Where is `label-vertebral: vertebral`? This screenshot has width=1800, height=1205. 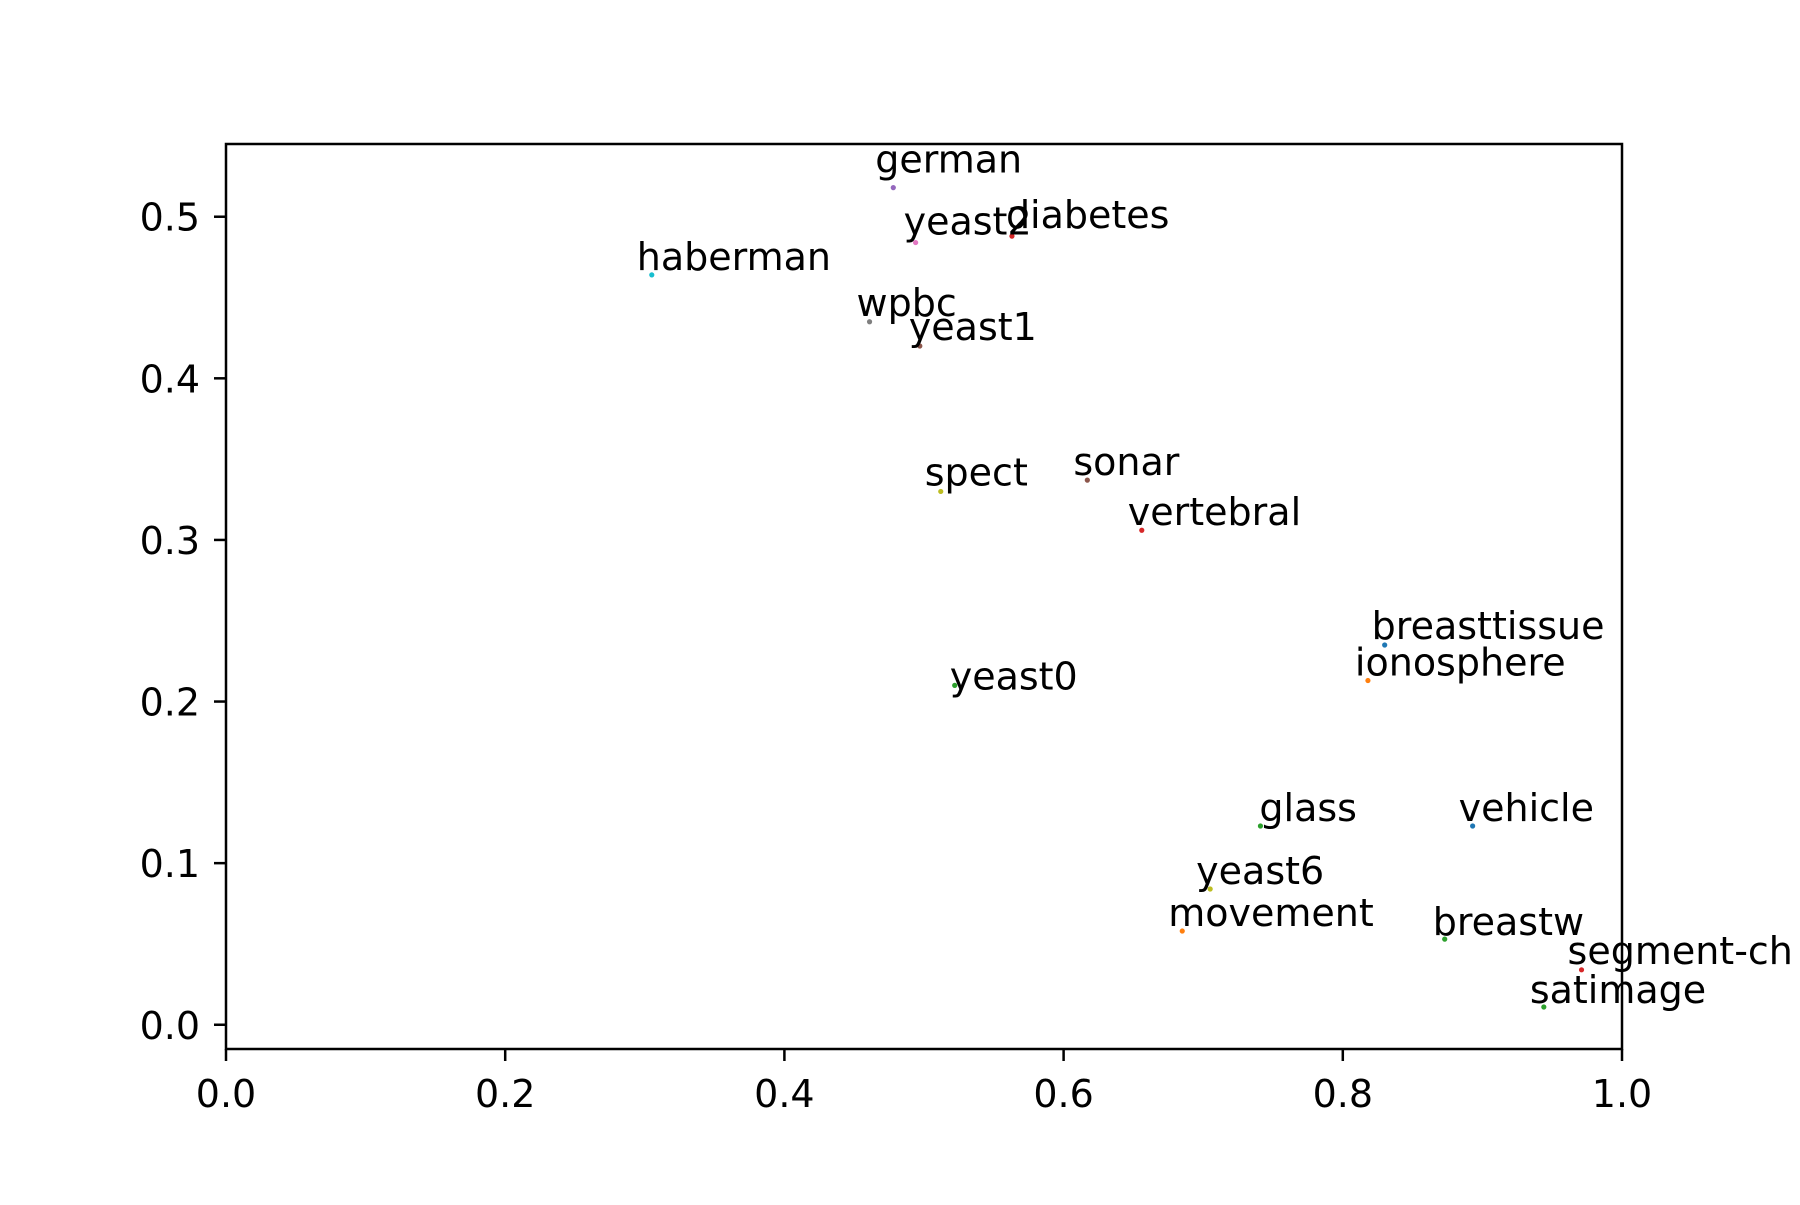
label-vertebral: vertebral is located at coordinates (1214, 512).